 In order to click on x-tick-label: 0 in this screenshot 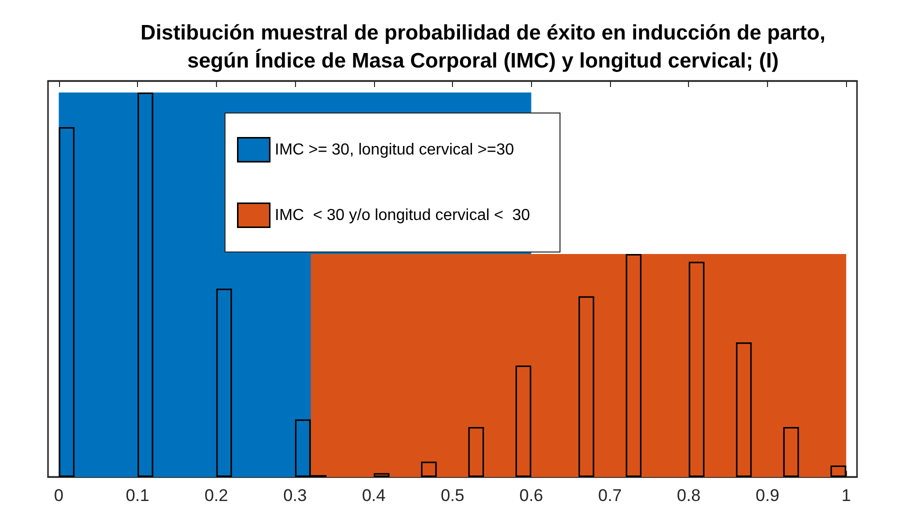, I will do `click(59, 495)`.